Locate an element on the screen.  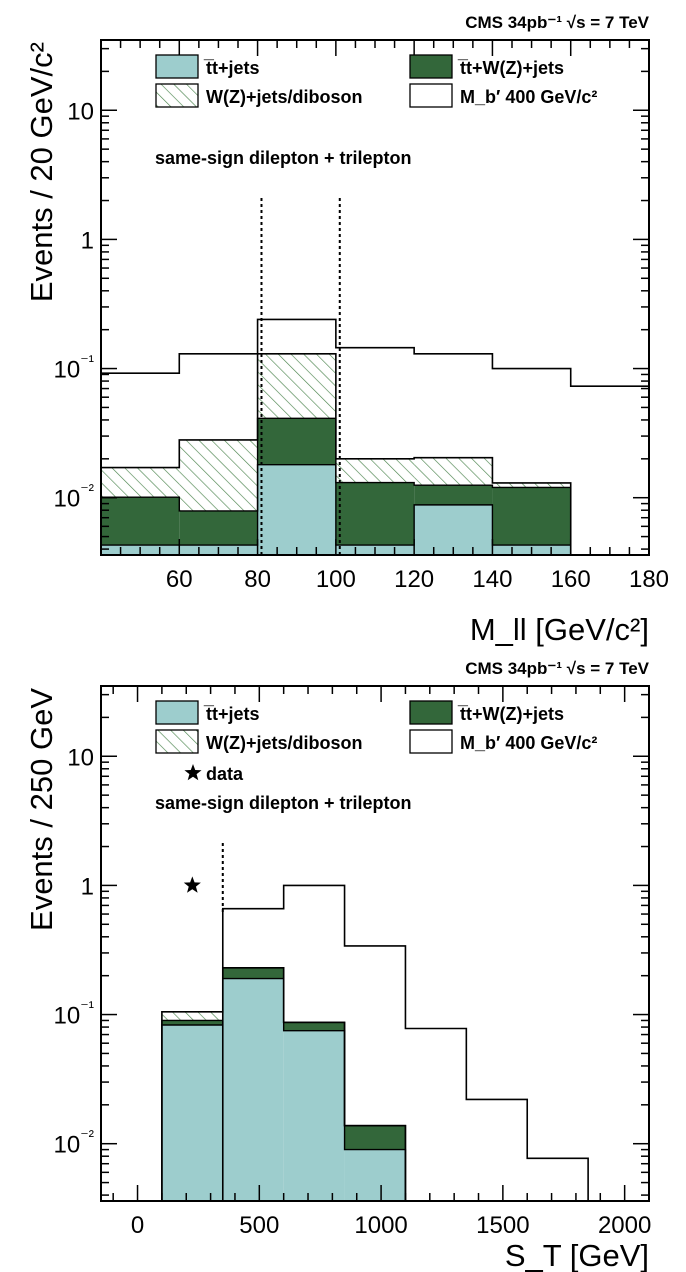
stack-outline is located at coordinates (375, 454).